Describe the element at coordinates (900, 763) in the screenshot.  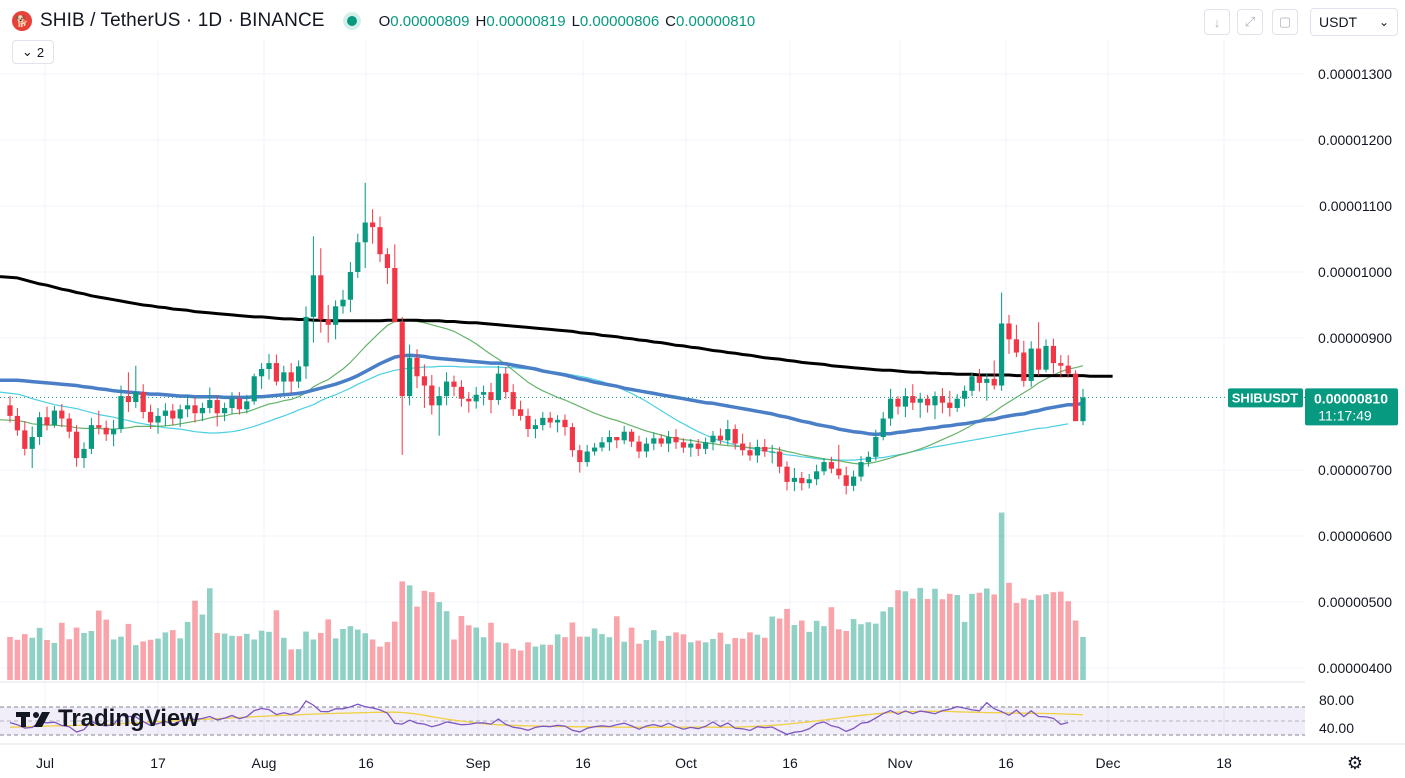
I see `time-tick-label: Nov` at that location.